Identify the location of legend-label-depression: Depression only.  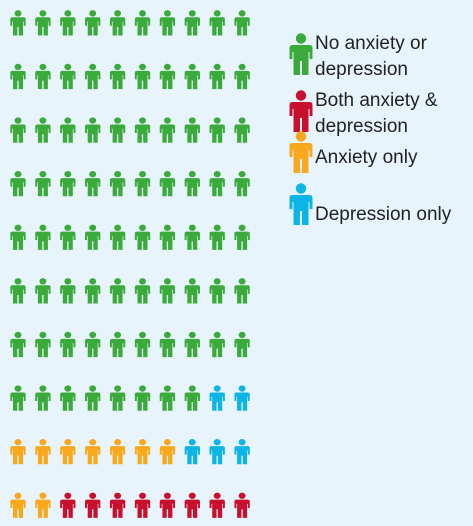
(383, 214).